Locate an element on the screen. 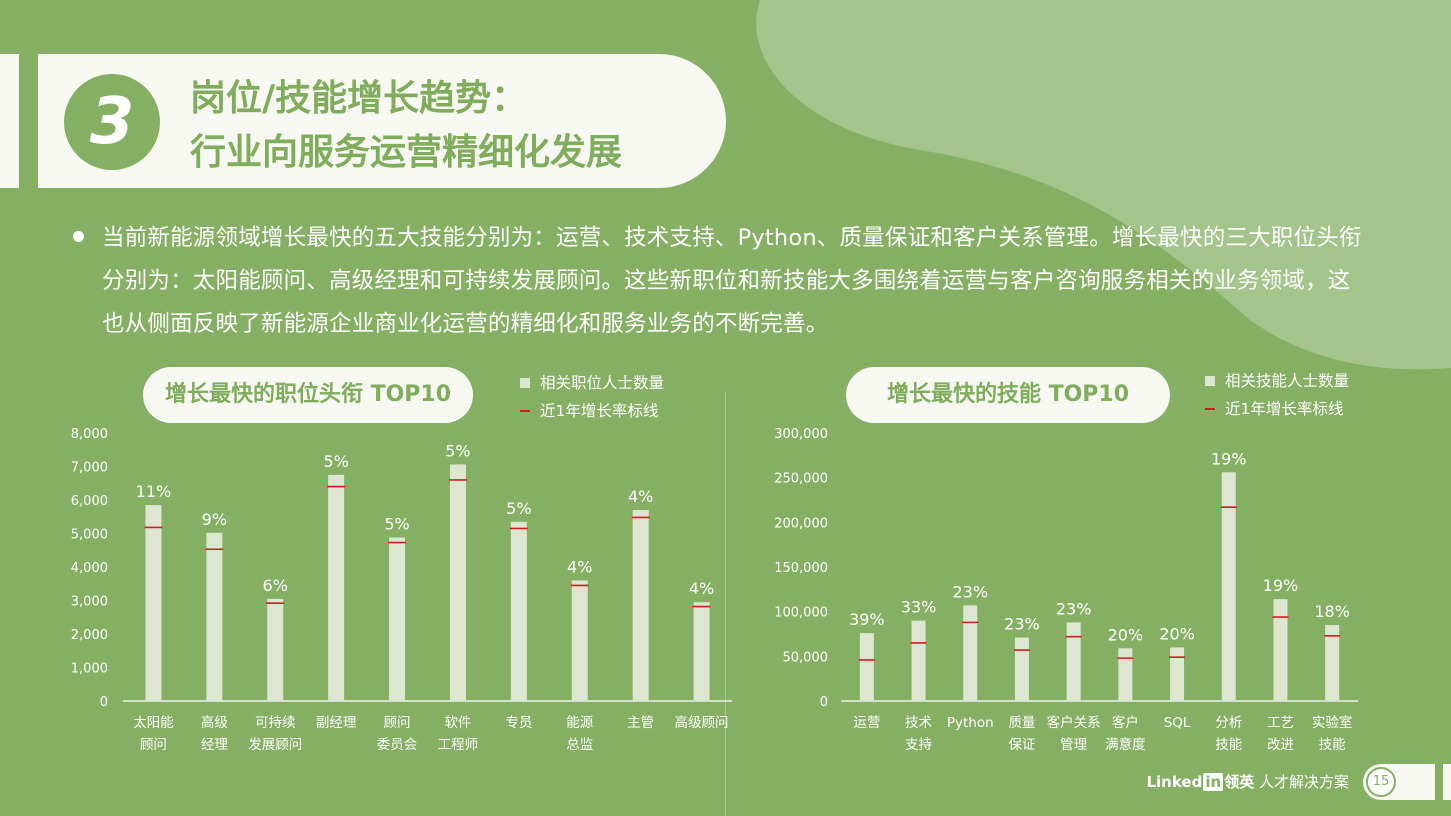 The image size is (1451, 816). x-tick-label: 太阳能 is located at coordinates (153, 723).